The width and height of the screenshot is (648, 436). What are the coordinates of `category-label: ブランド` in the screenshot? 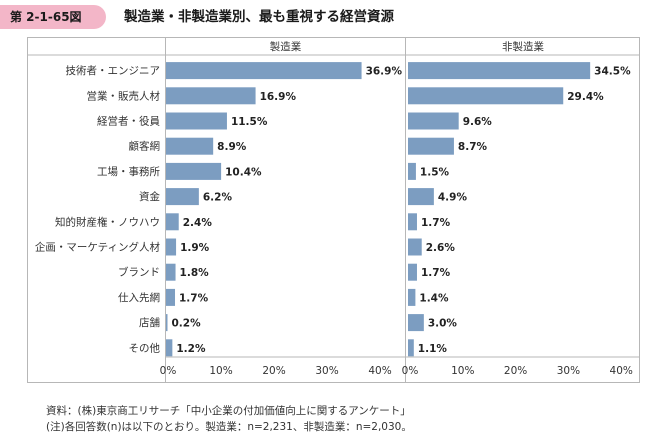 It's located at (139, 272).